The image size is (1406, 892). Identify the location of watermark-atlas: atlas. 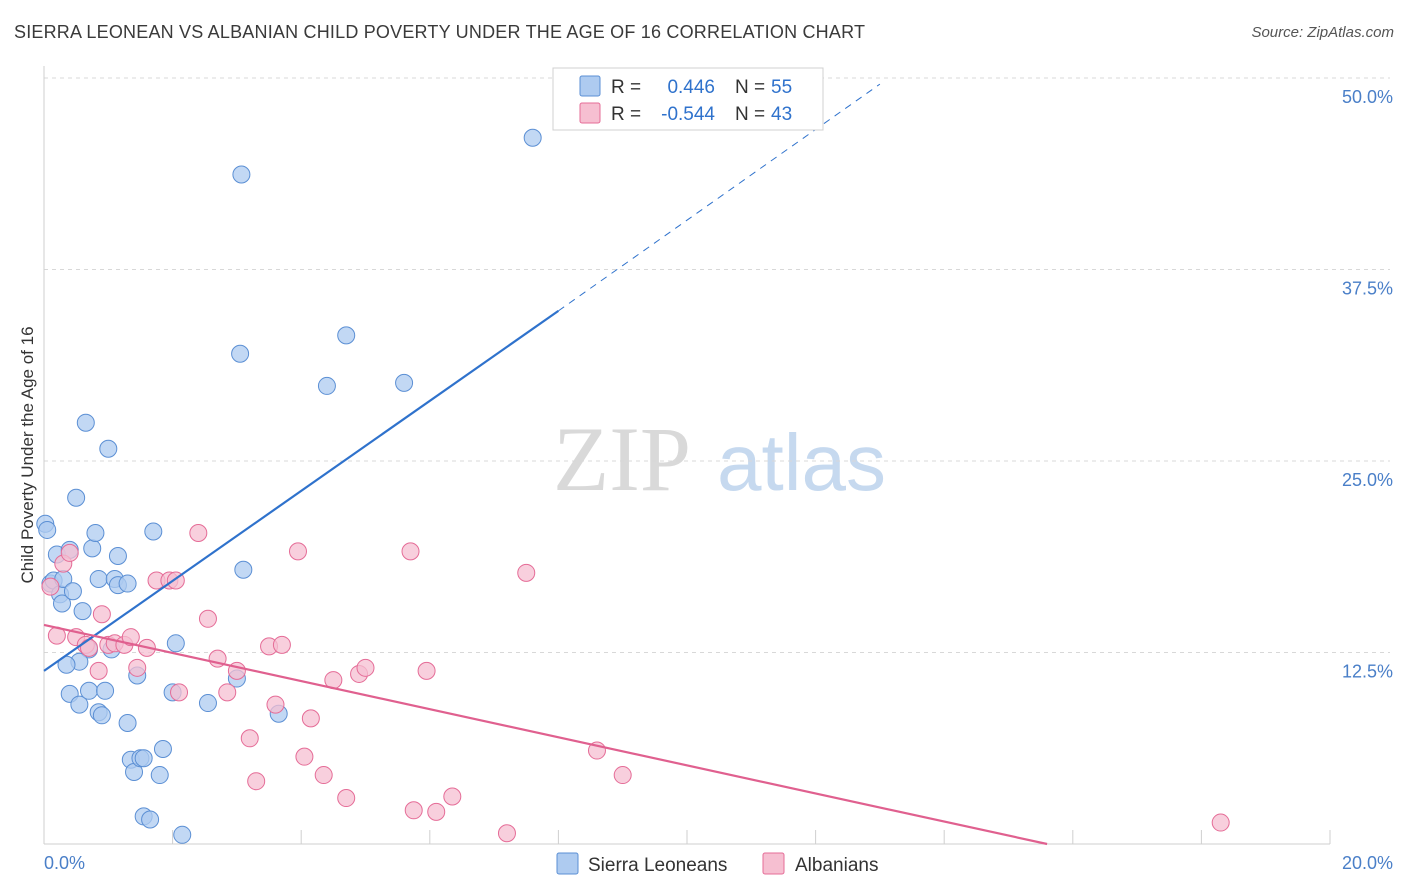
(801, 462).